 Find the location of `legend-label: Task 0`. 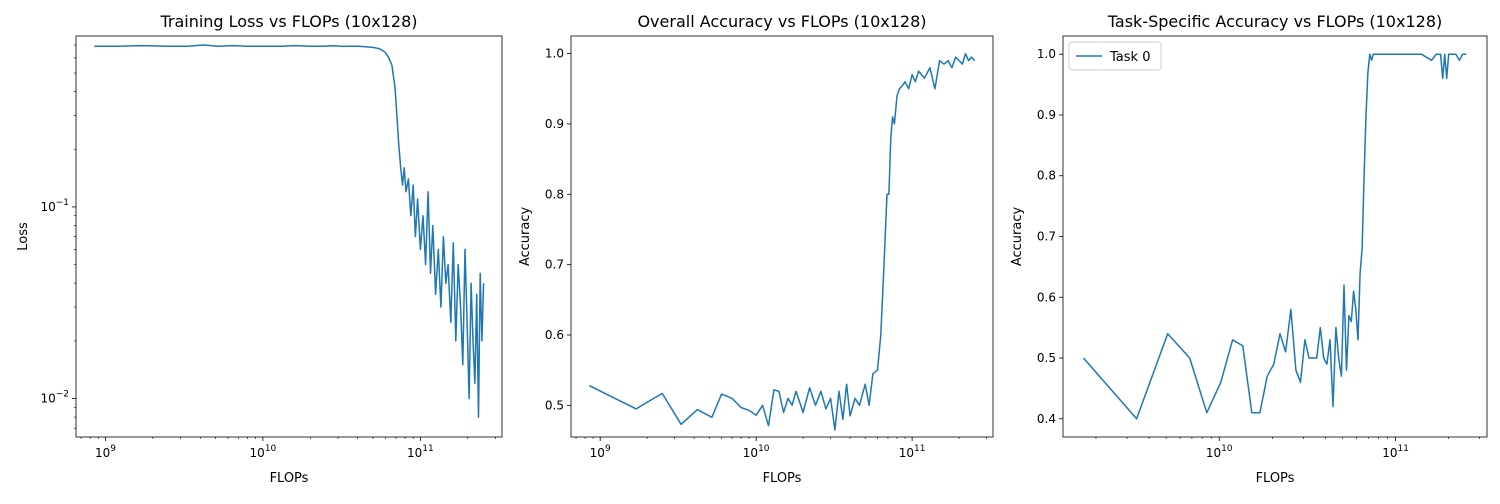

legend-label: Task 0 is located at coordinates (1129, 57).